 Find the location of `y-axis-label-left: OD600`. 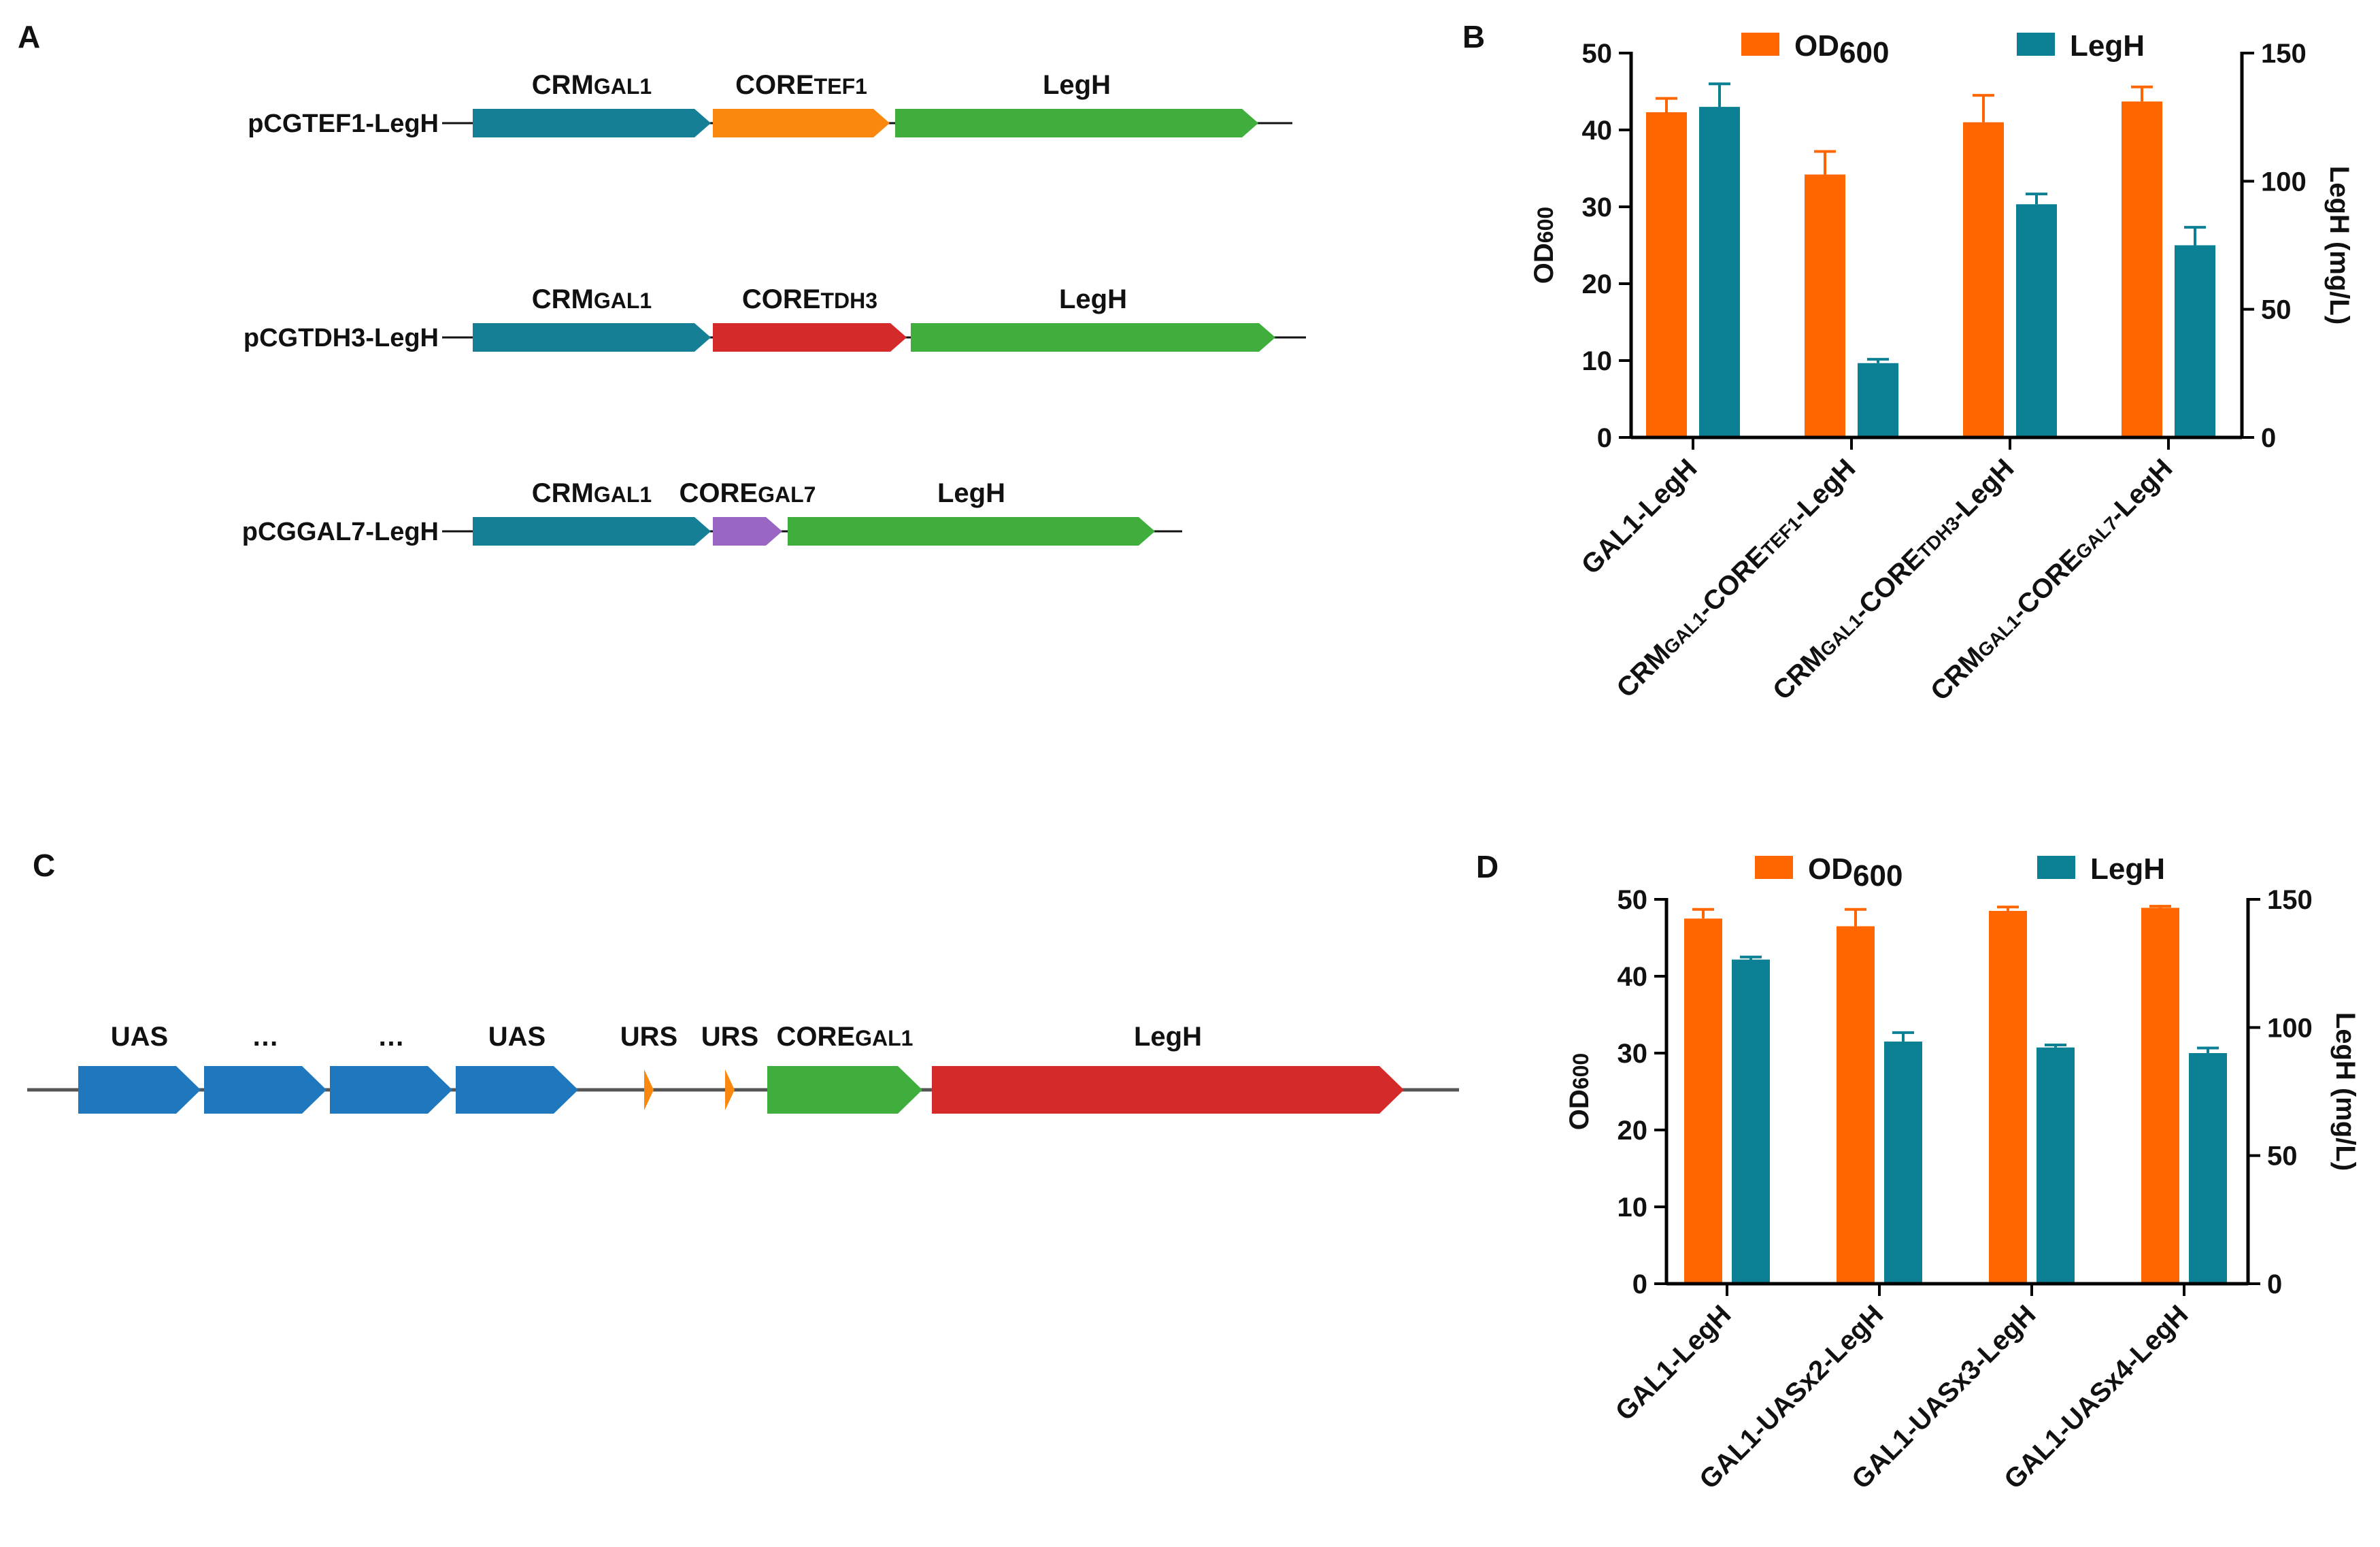

y-axis-label-left: OD600 is located at coordinates (1544, 246).